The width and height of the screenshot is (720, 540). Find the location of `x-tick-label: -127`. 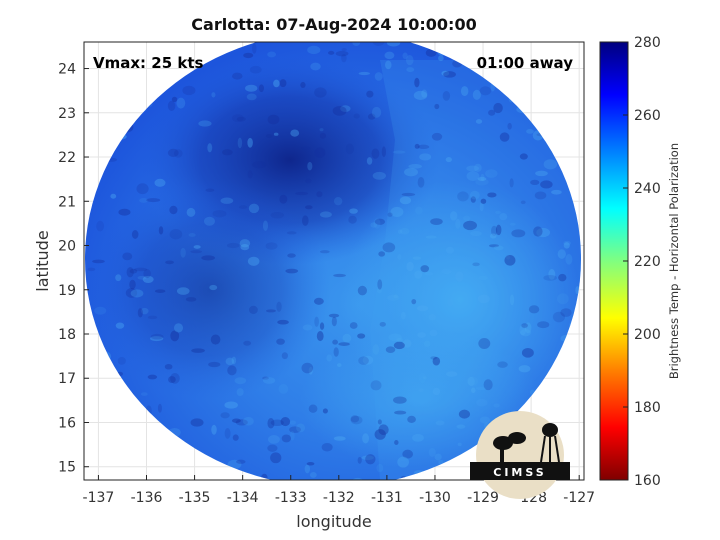

x-tick-label: -127 is located at coordinates (579, 498).